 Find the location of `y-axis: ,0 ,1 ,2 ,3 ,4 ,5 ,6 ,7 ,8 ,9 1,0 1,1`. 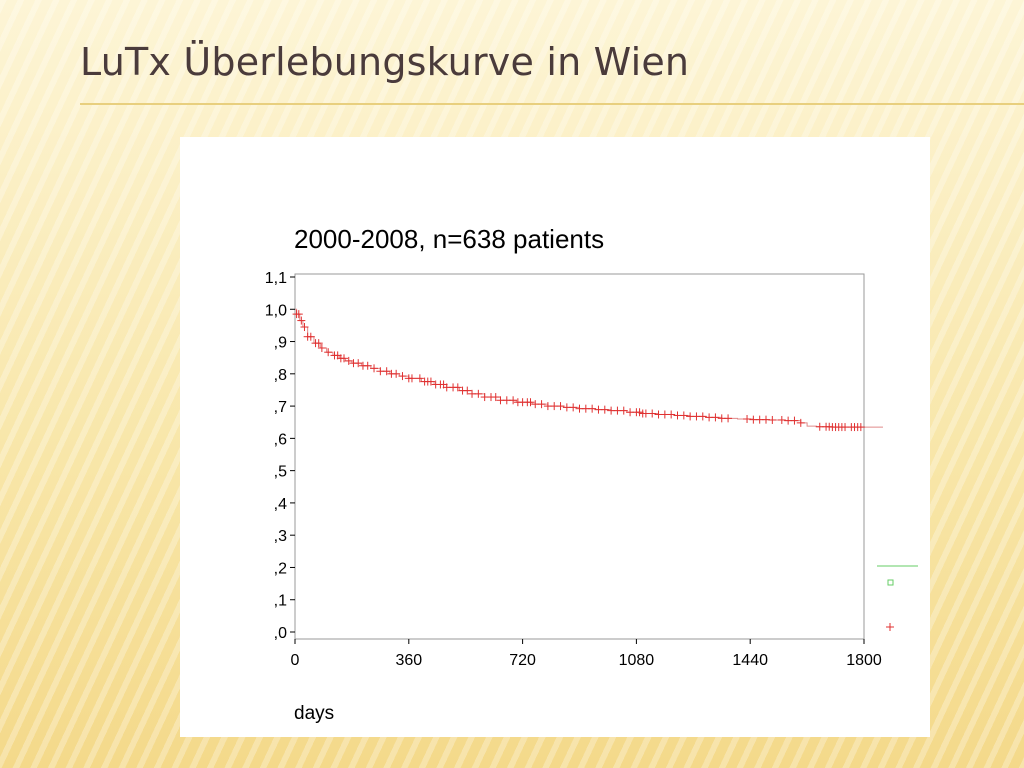

y-axis: ,0 ,1 ,2 ,3 ,4 ,5 ,6 ,7 ,8 ,9 1,0 1,1 is located at coordinates (280, 456).